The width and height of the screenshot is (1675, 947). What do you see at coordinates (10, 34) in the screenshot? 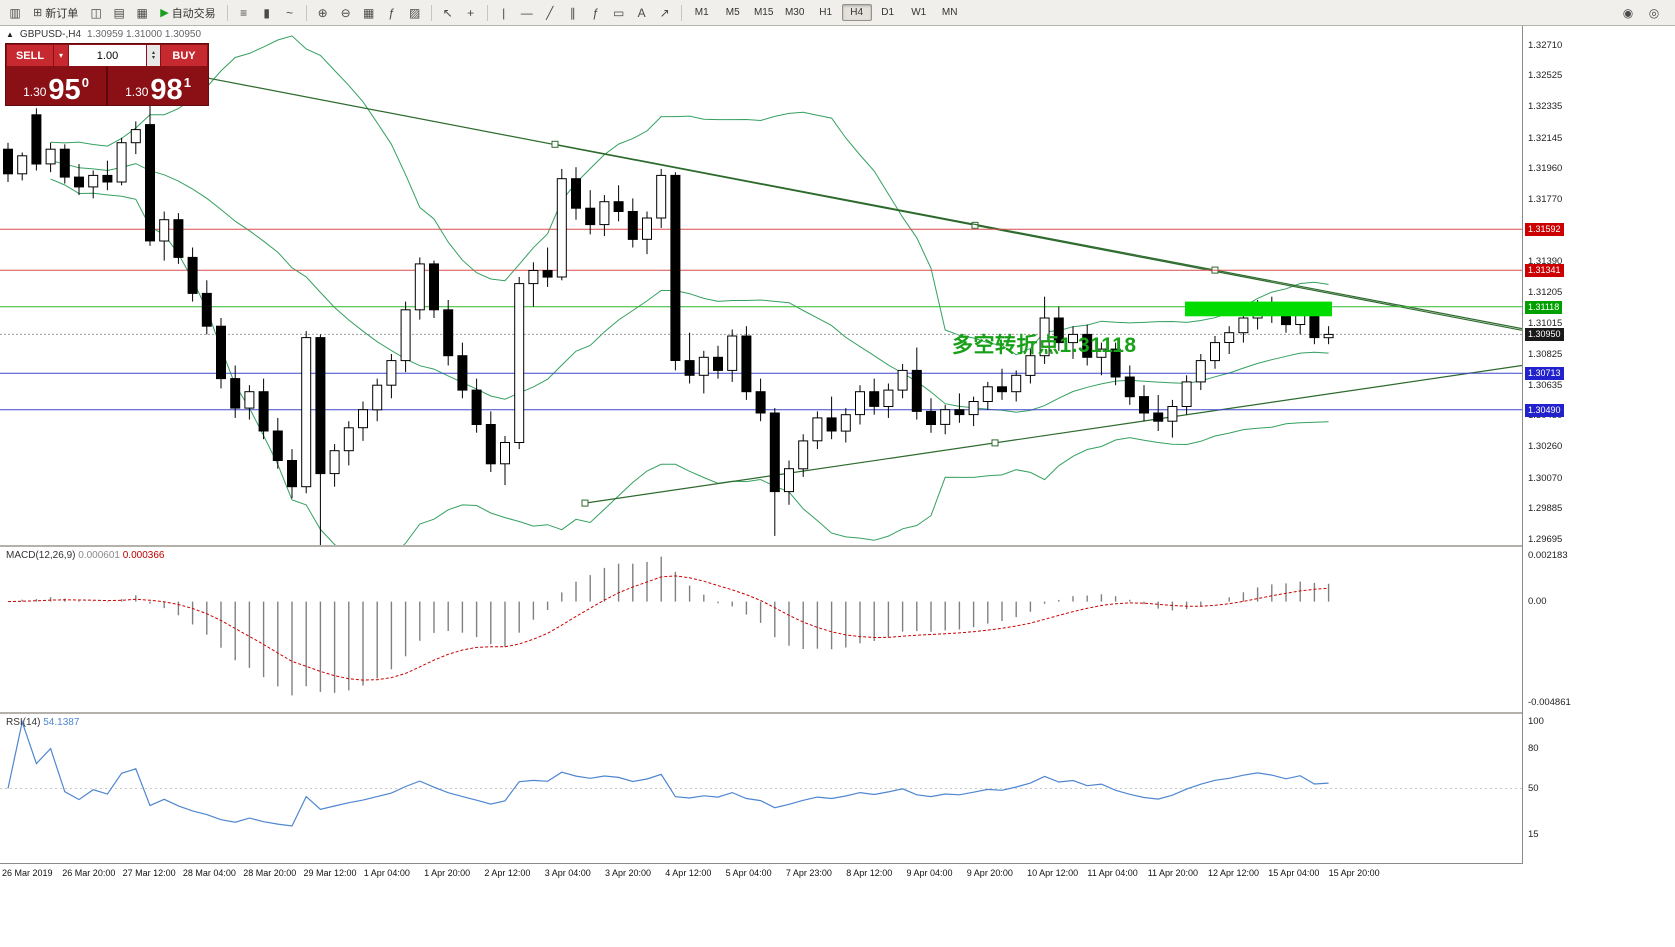
I see `collapse-widget-icon: ▲` at bounding box center [10, 34].